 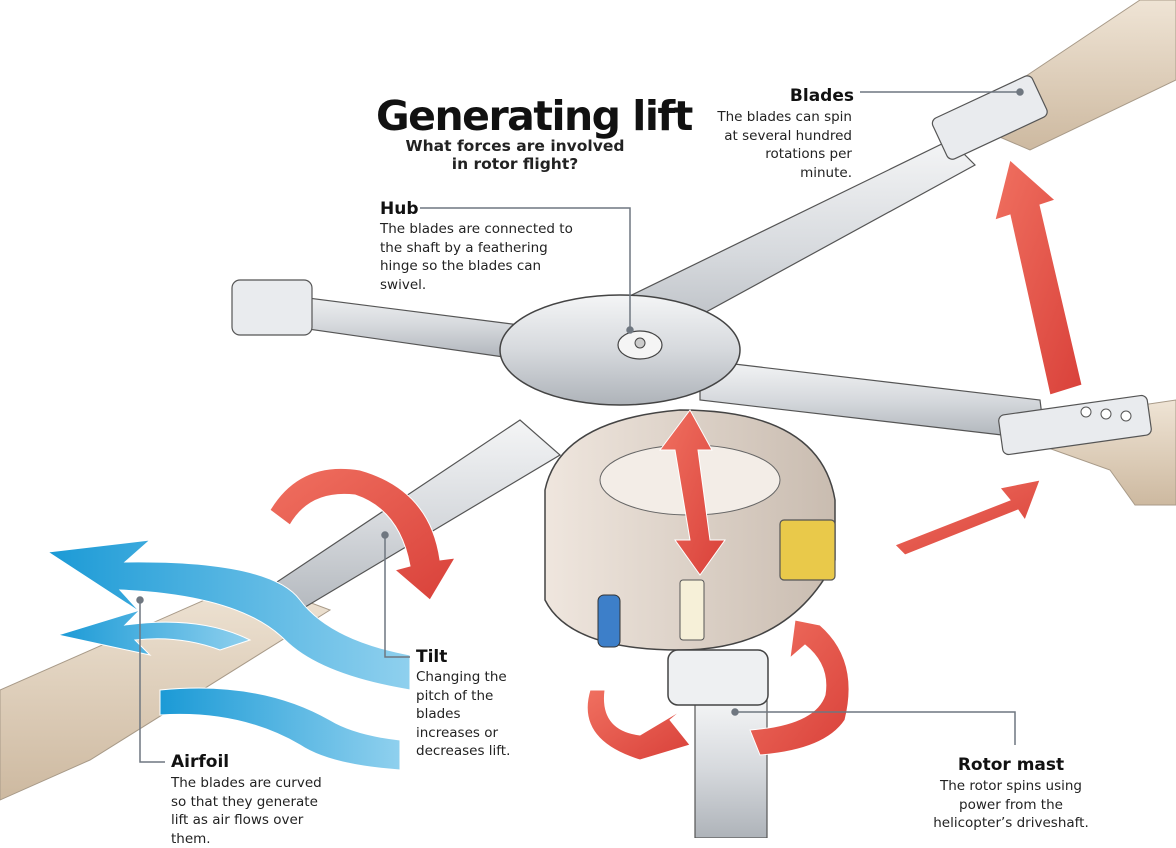 What do you see at coordinates (799, 687) in the screenshot?
I see `spin-arrow-right` at bounding box center [799, 687].